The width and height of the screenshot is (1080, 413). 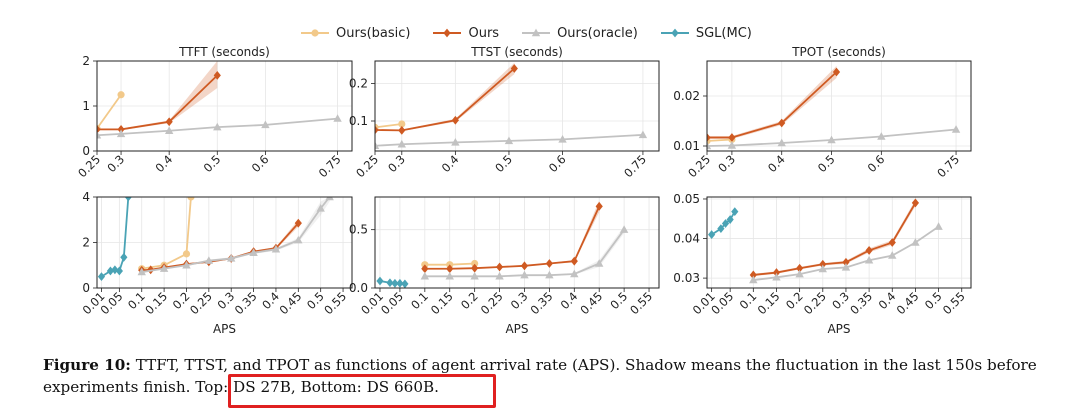 I want to click on x-axis-label: APS, so click(x=838, y=329).